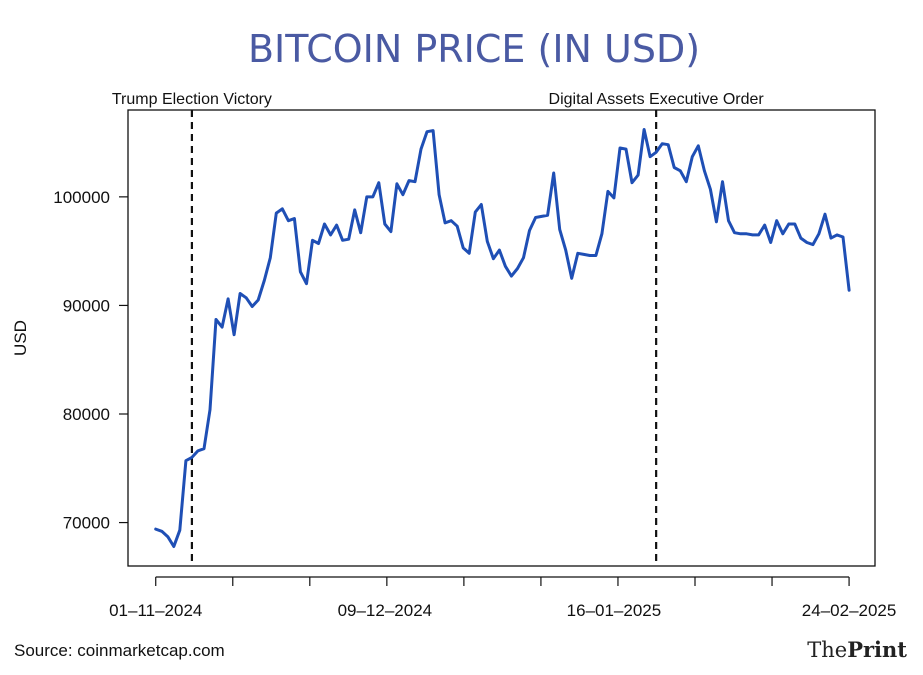  Describe the element at coordinates (86, 305) in the screenshot. I see `y-tick-label: 90000` at that location.